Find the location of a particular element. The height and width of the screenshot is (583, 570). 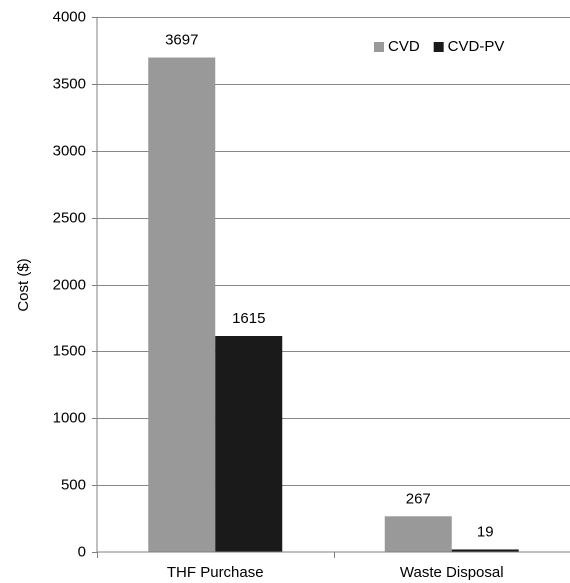

legend-label: CVD is located at coordinates (404, 46).